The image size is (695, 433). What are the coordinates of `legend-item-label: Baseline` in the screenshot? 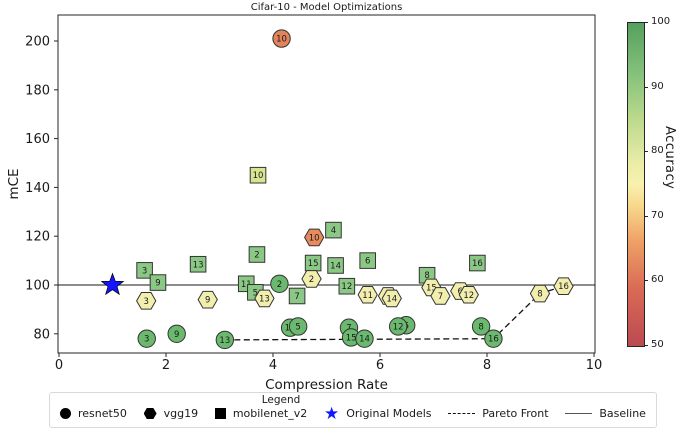 It's located at (622, 413).